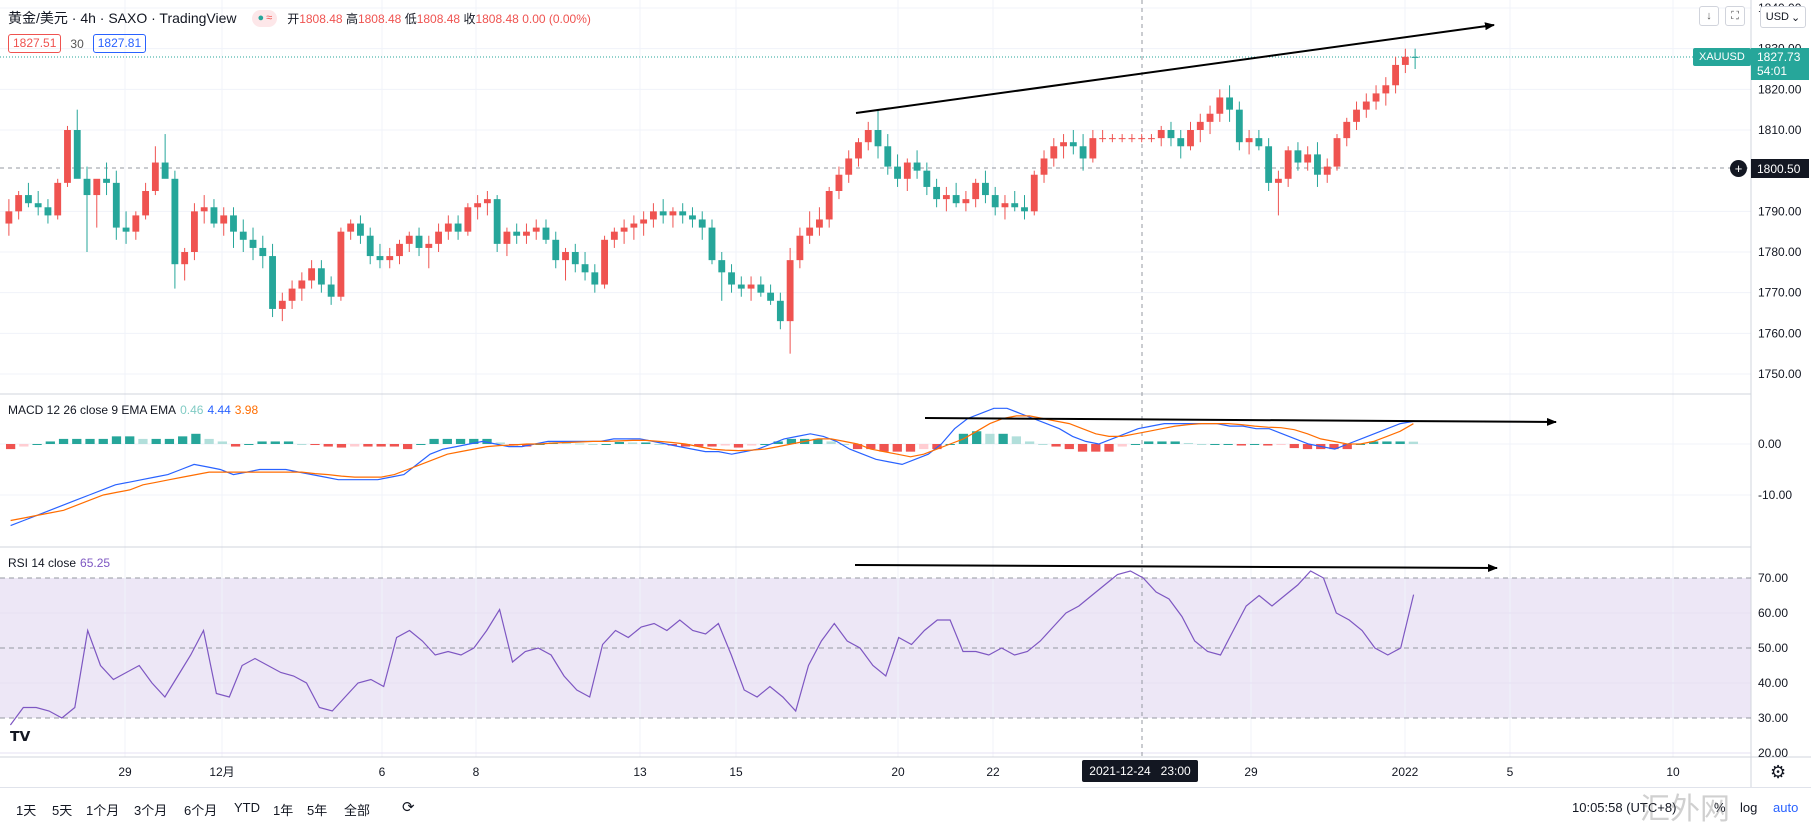 The width and height of the screenshot is (1811, 834). Describe the element at coordinates (1773, 683) in the screenshot. I see `rsi-axis-tick: 40.00` at that location.